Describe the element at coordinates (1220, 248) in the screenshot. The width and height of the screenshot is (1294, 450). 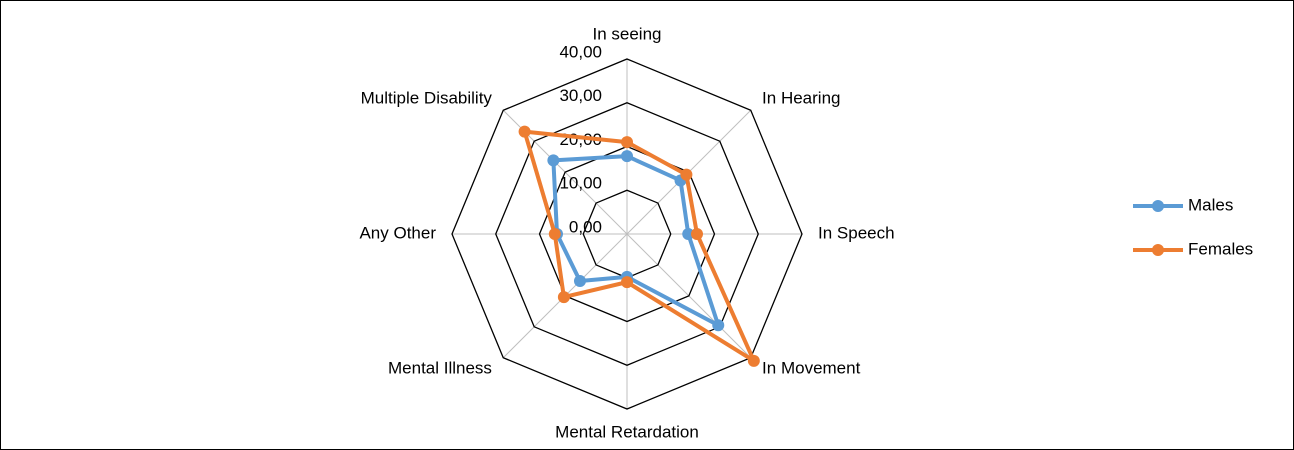
I see `legend-label: Females` at that location.